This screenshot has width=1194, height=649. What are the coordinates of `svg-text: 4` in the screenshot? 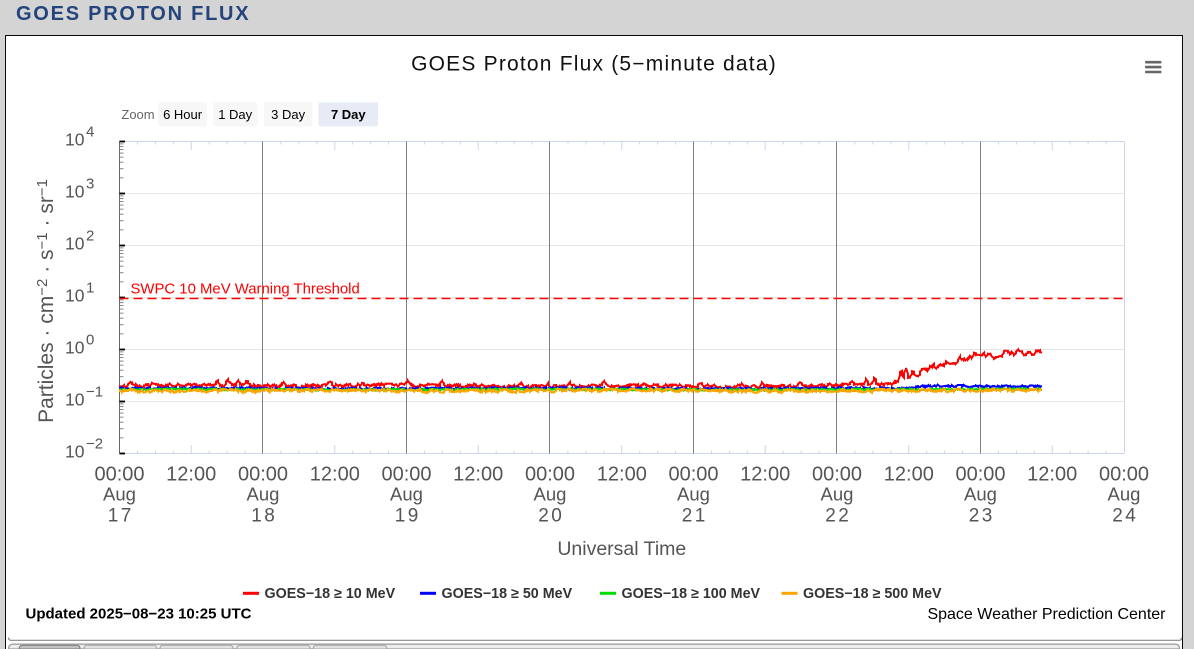 It's located at (90, 132).